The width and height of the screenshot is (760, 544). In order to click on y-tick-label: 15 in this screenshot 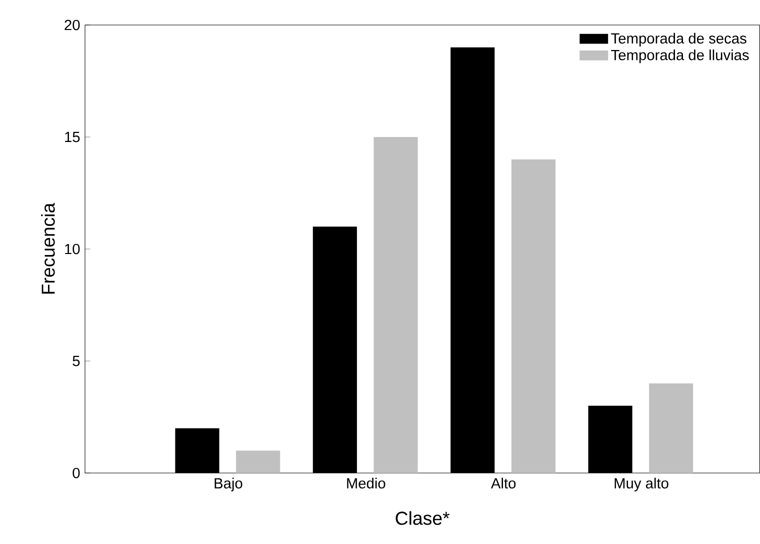, I will do `click(72, 137)`.